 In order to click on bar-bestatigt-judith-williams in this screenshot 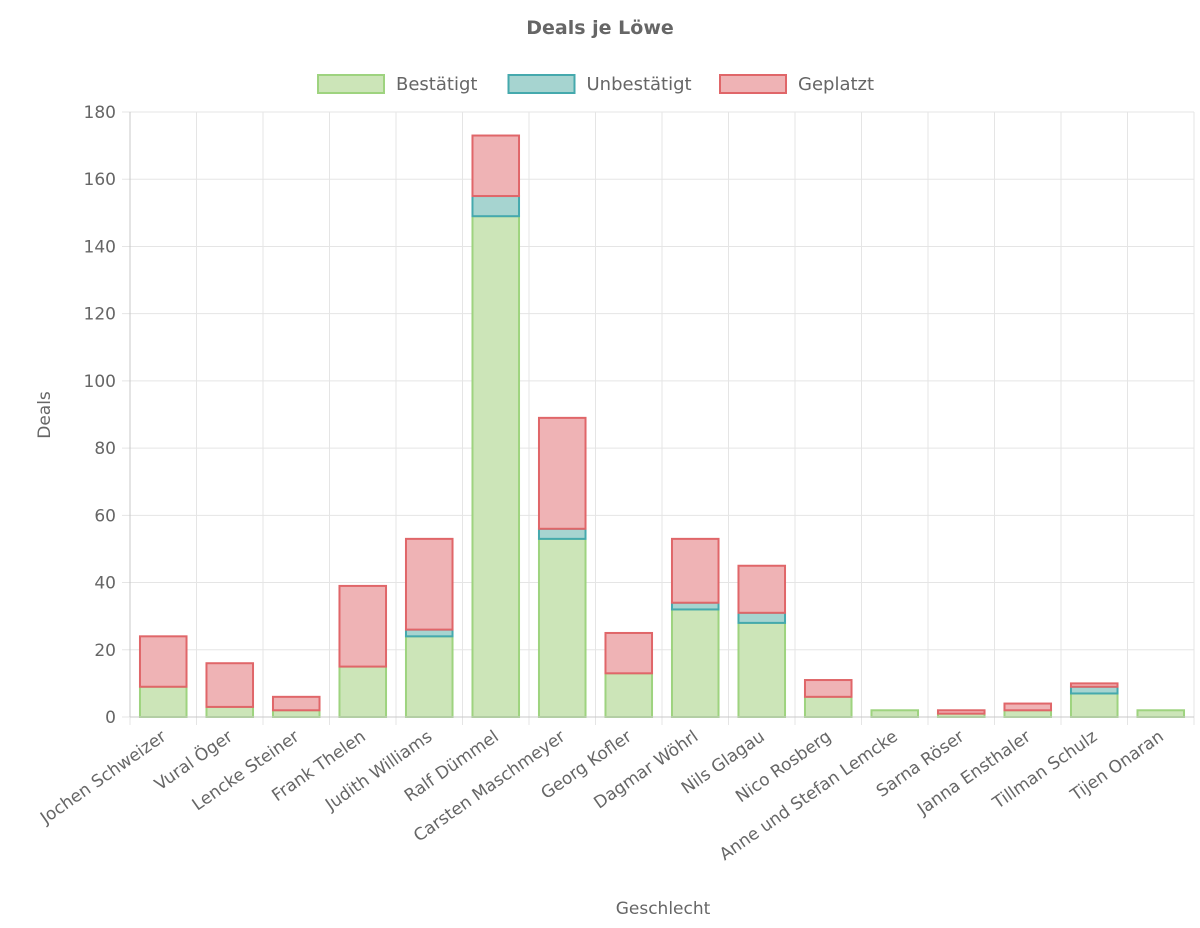, I will do `click(429, 676)`.